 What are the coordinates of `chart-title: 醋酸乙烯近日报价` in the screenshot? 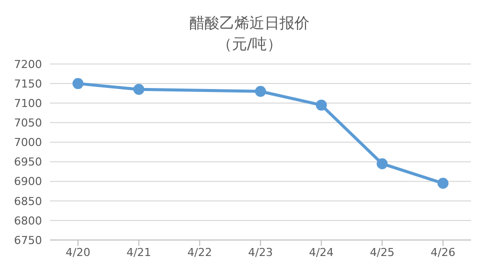 It's located at (249, 23).